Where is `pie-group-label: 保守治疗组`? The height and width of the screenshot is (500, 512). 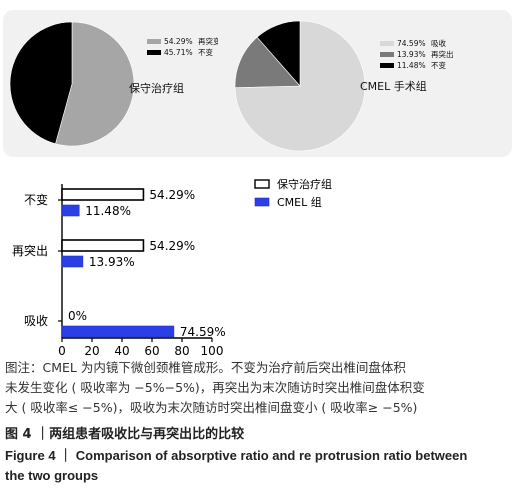 pie-group-label: 保守治疗组 is located at coordinates (156, 88).